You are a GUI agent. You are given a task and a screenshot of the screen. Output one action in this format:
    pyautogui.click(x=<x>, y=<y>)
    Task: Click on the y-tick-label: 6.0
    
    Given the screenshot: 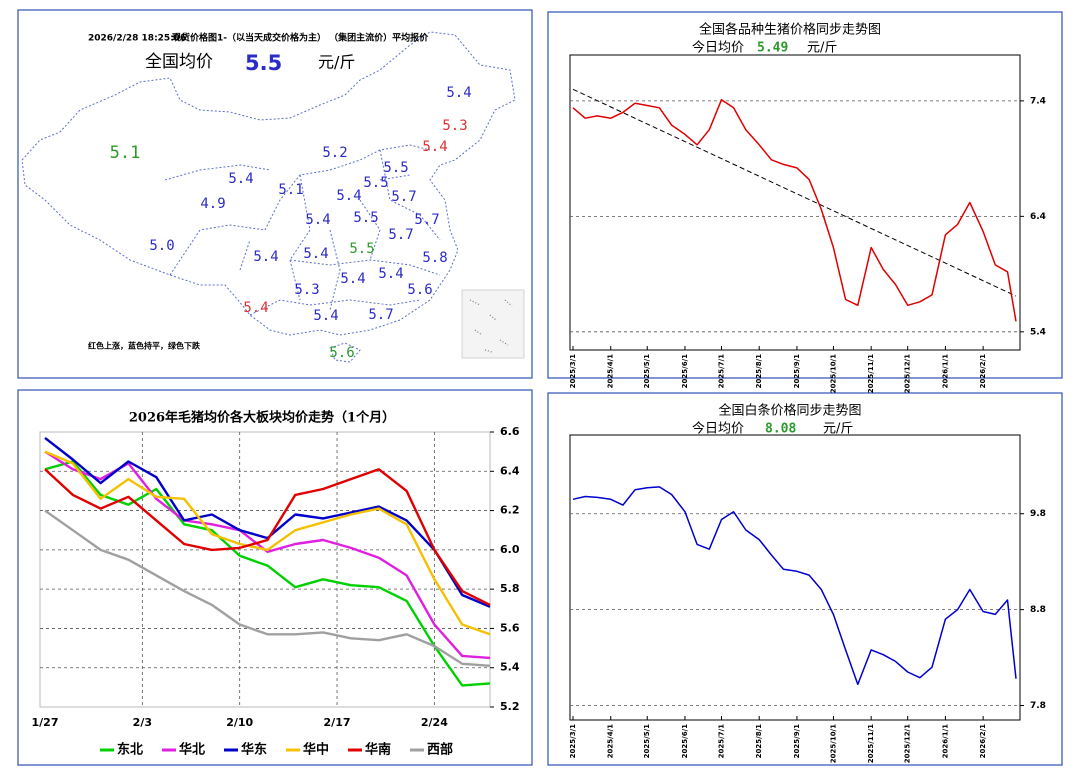 What is the action you would take?
    pyautogui.click(x=510, y=549)
    